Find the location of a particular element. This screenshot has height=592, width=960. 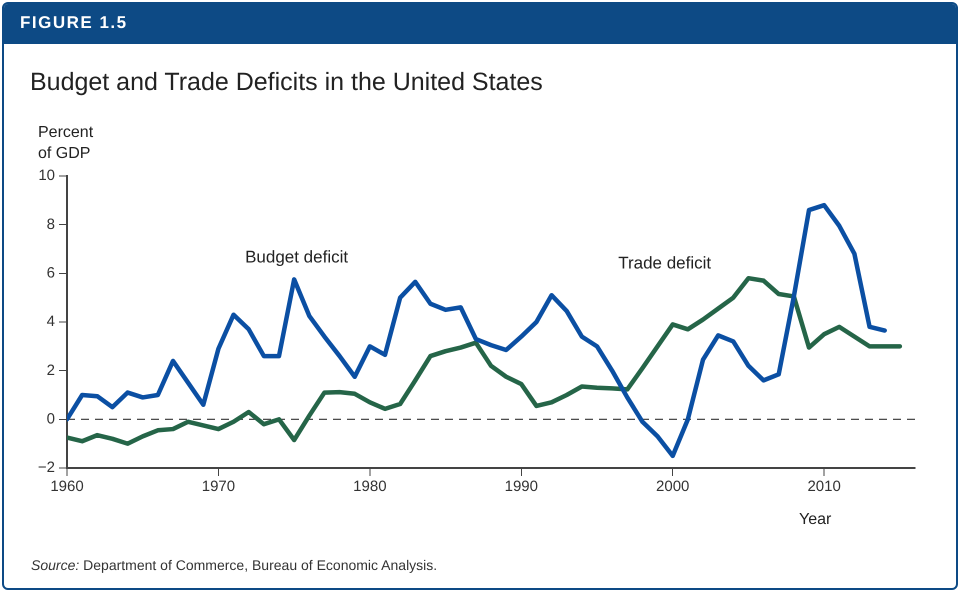

x-axis-title: Year is located at coordinates (815, 520).